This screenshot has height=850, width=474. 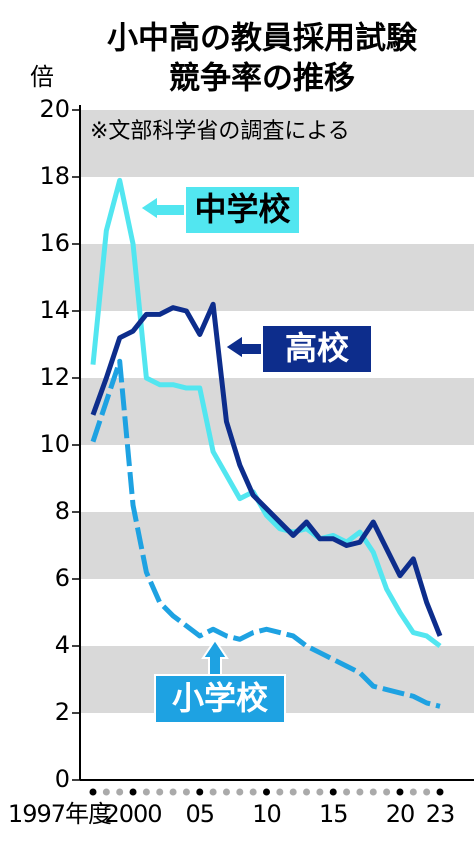 I want to click on y-axis-label: 倍, so click(x=42, y=77).